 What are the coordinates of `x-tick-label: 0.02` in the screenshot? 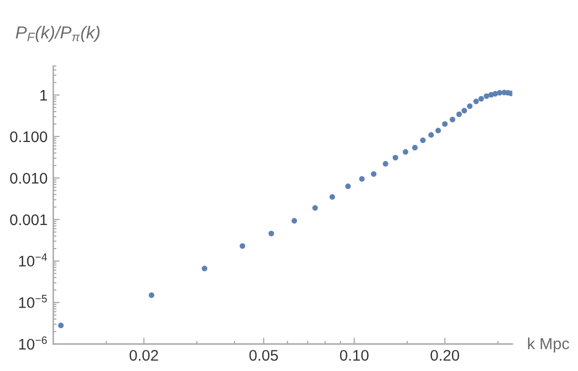 It's located at (144, 355).